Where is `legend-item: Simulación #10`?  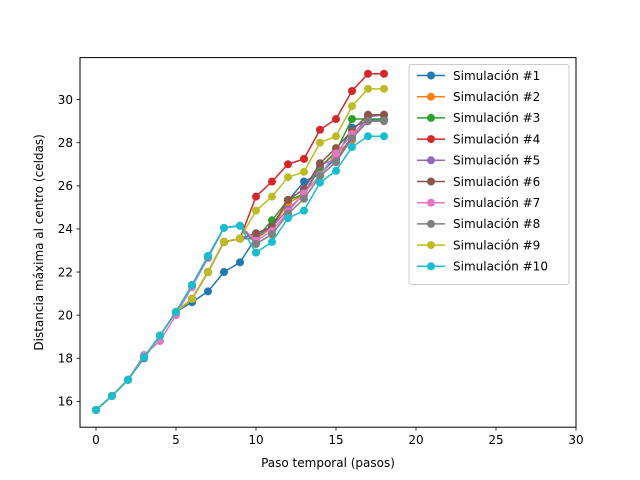 legend-item: Simulación #10 is located at coordinates (482, 267).